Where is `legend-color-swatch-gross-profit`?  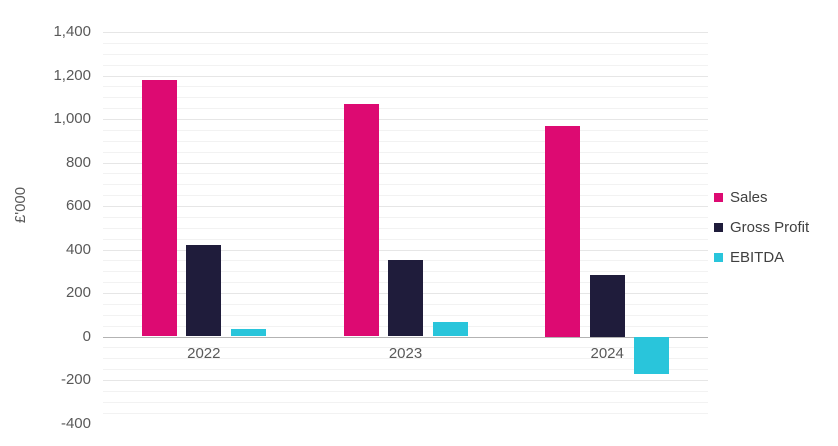 legend-color-swatch-gross-profit is located at coordinates (718, 227).